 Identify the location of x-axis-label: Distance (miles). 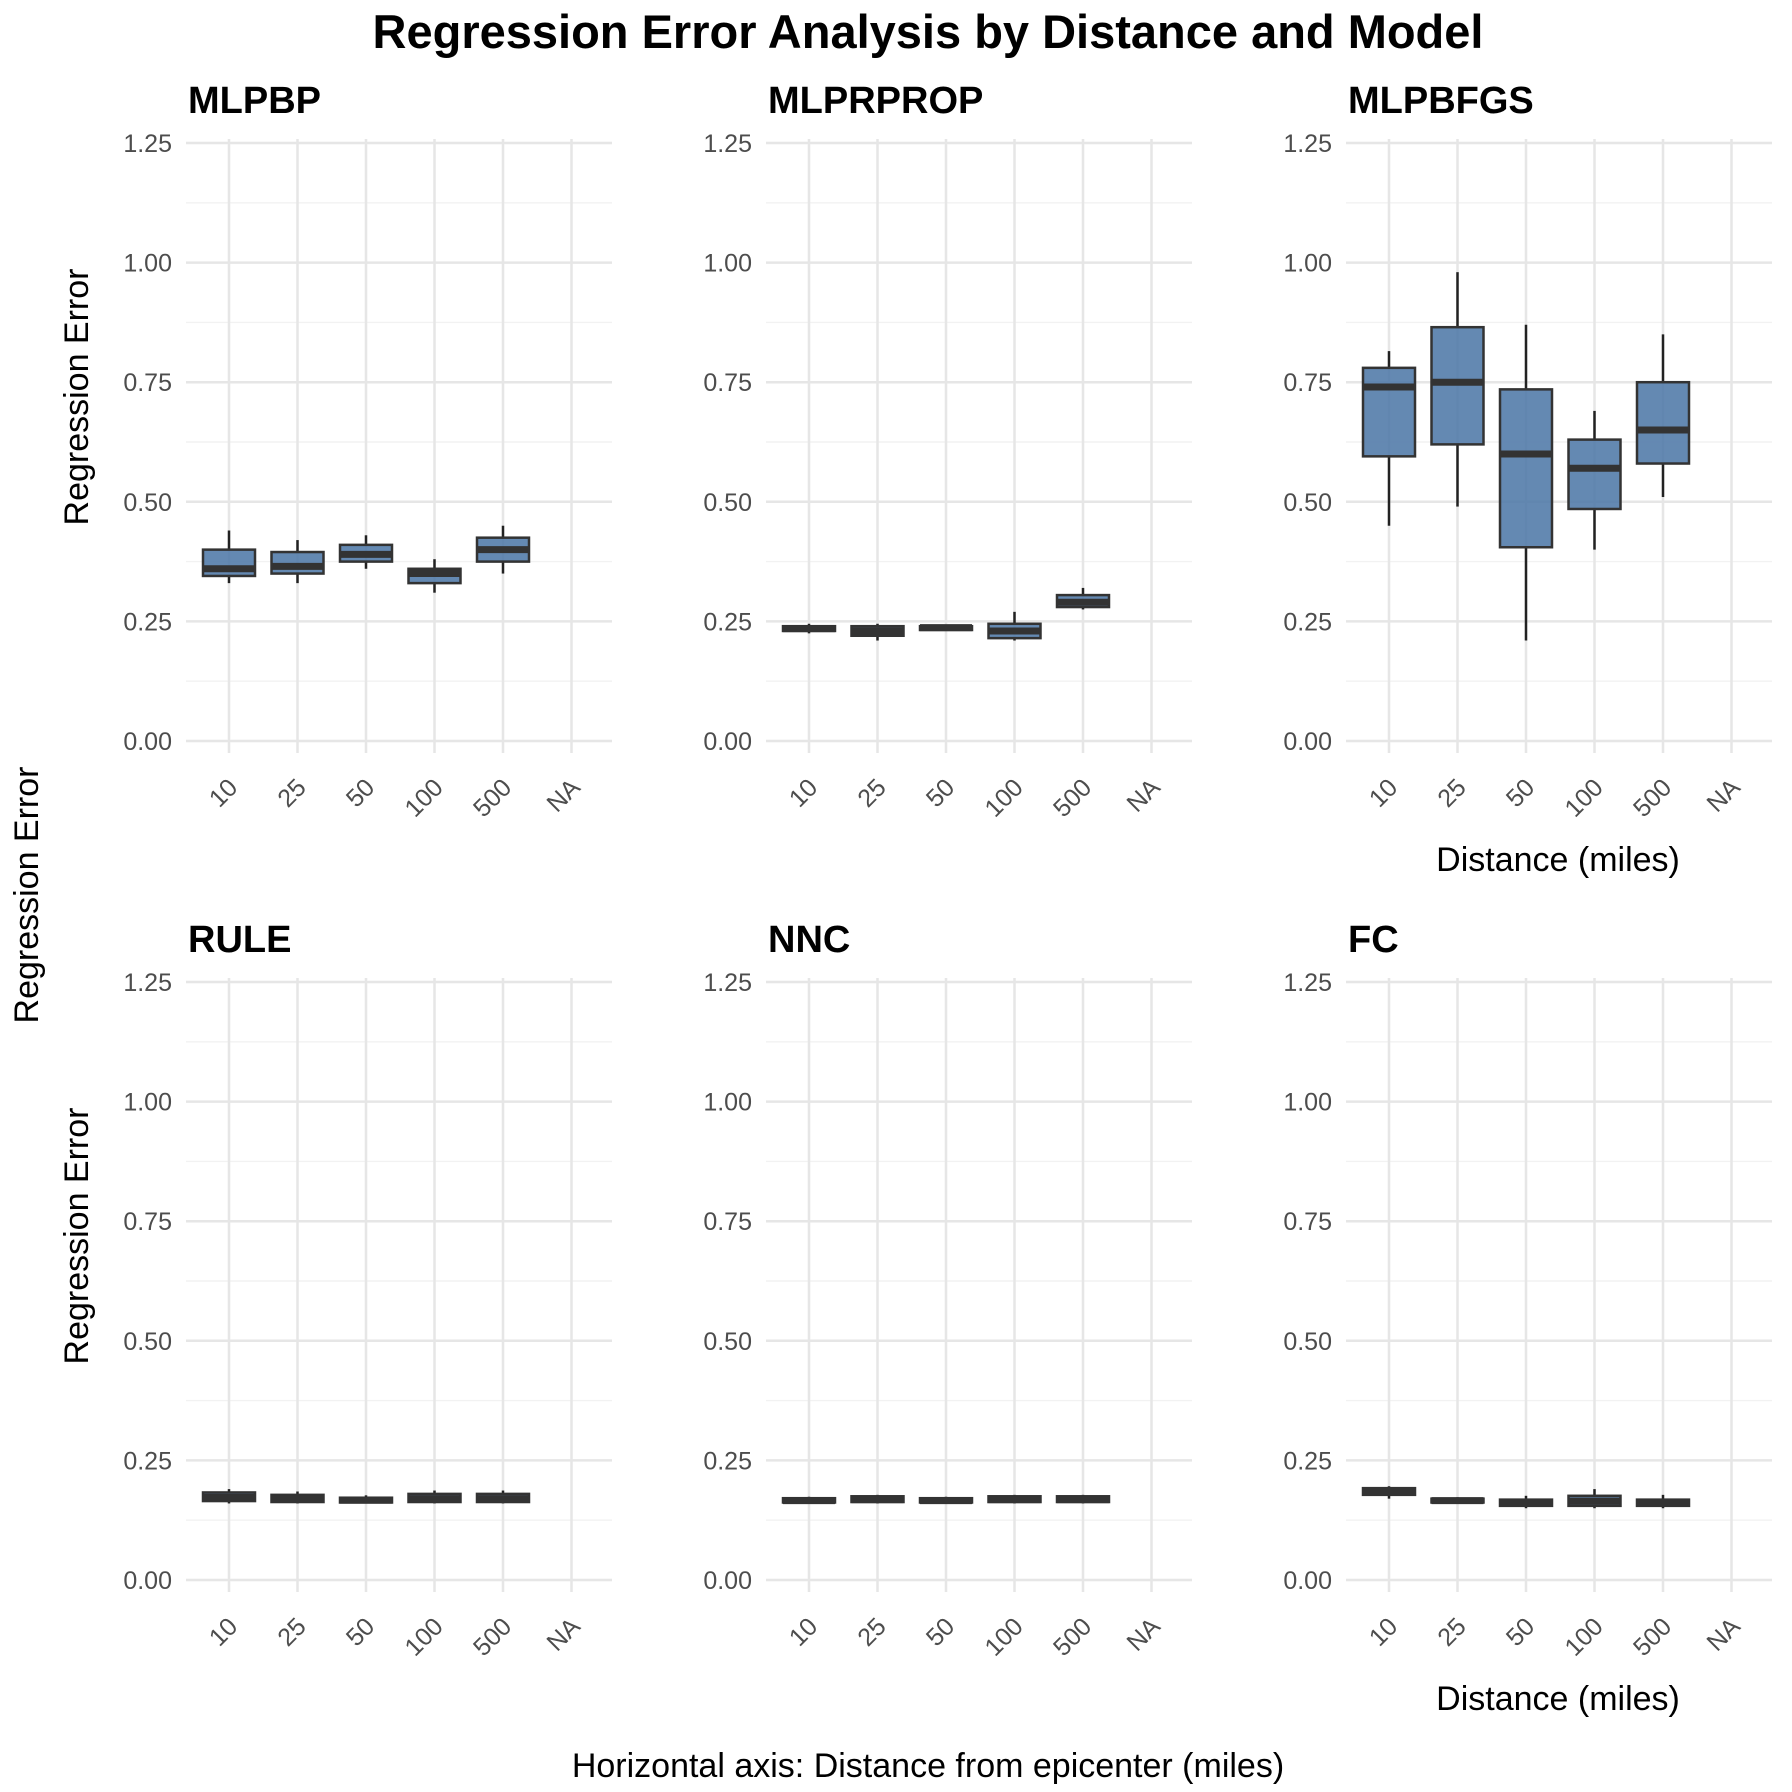
(1558, 1699).